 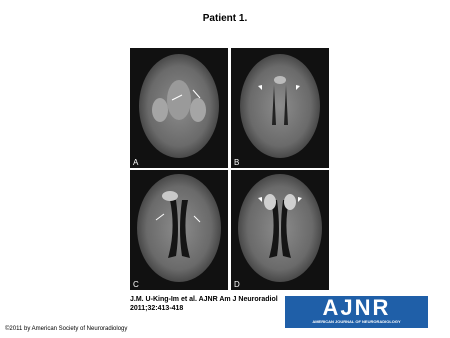 What do you see at coordinates (280, 108) in the screenshot?
I see `mri-panel: B` at bounding box center [280, 108].